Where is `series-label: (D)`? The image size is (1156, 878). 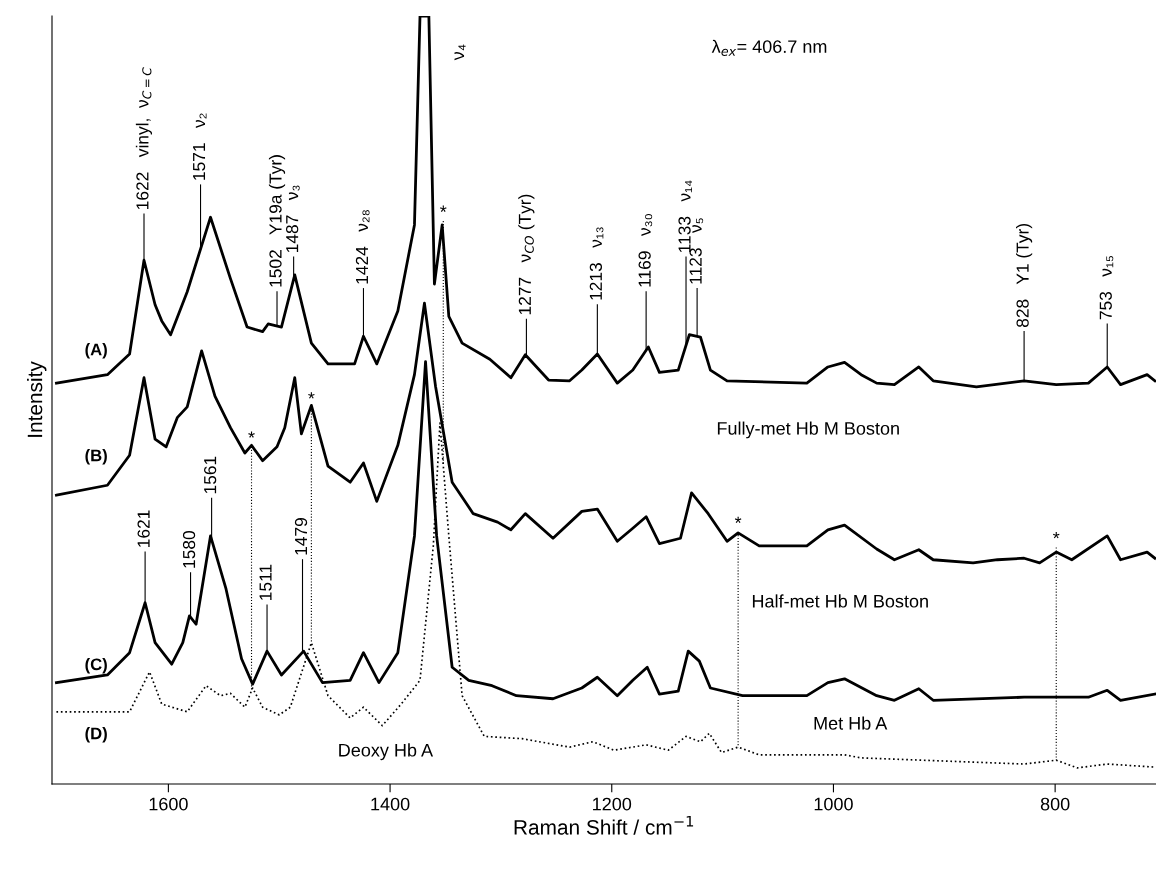 series-label: (D) is located at coordinates (96, 735).